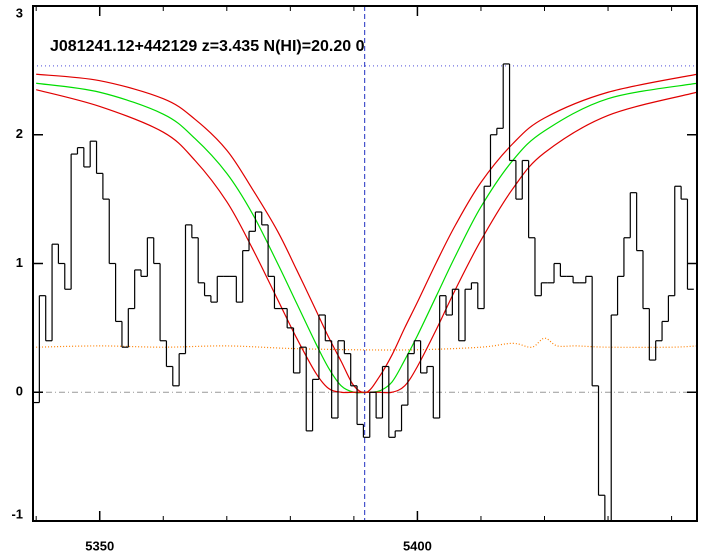 The width and height of the screenshot is (704, 556). Describe the element at coordinates (417, 545) in the screenshot. I see `x-tick-label: 5400` at that location.